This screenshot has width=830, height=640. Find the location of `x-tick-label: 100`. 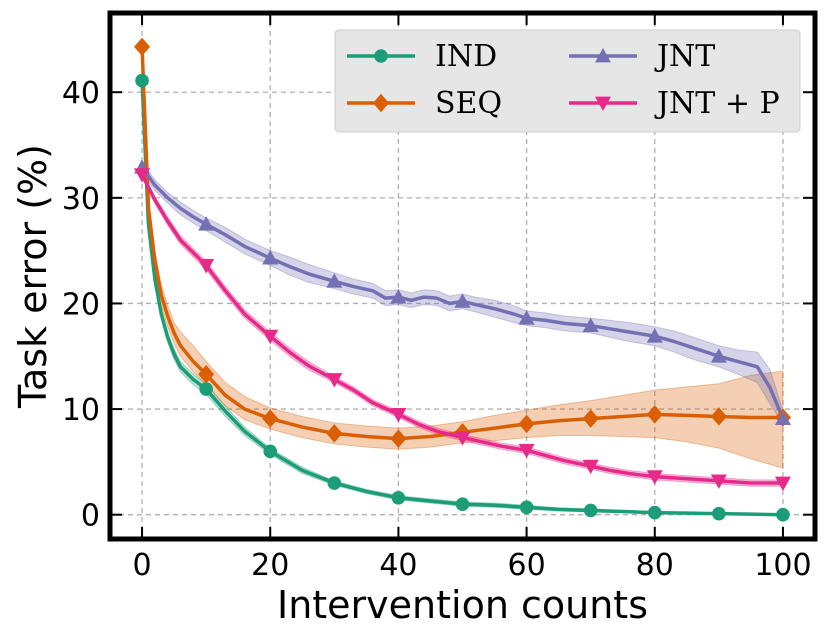

x-tick-label: 100 is located at coordinates (782, 565).